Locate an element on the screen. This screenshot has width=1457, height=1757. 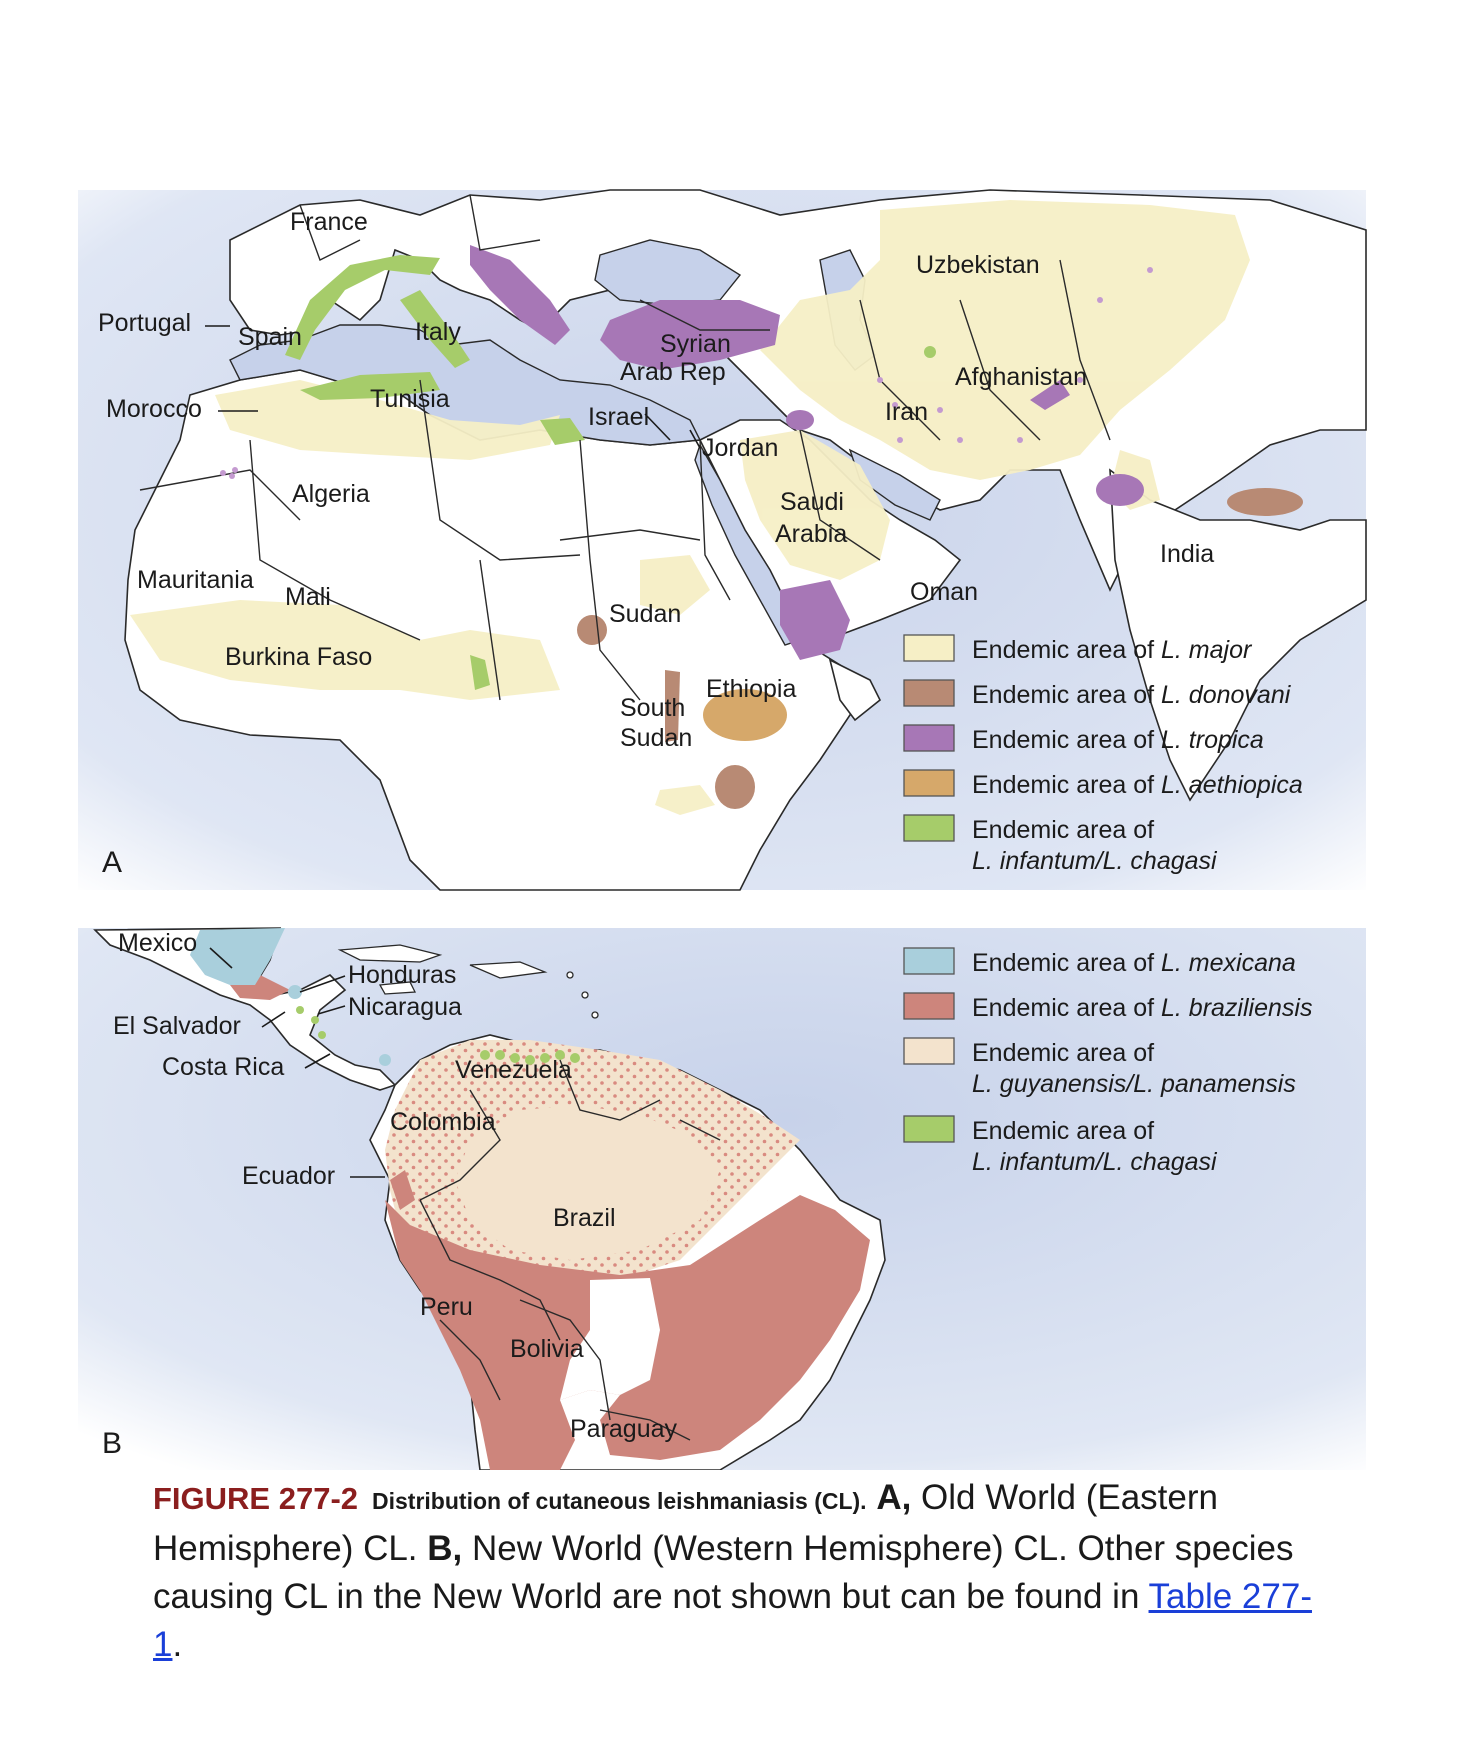
label-israel: Israel is located at coordinates (618, 417).